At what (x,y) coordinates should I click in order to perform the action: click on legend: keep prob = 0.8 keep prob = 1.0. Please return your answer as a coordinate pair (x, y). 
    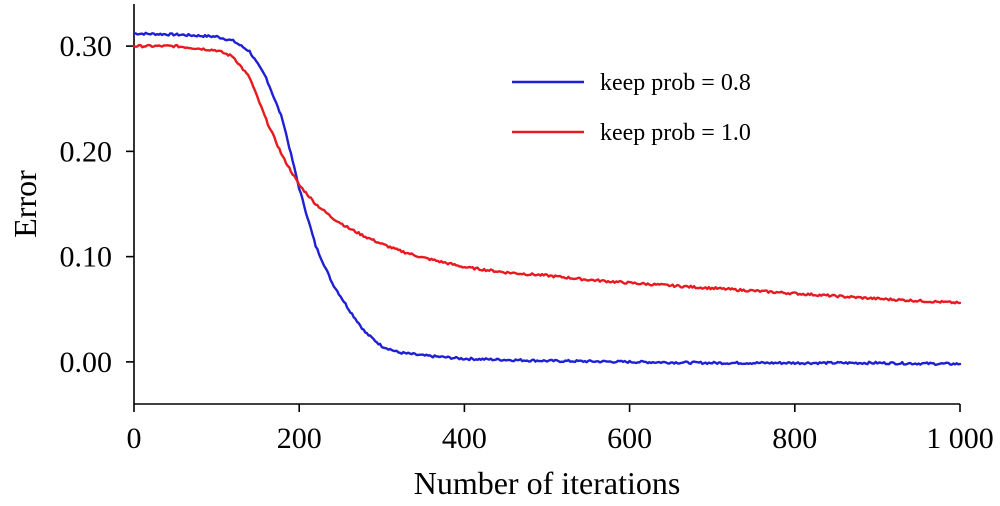
    Looking at the image, I should click on (631, 108).